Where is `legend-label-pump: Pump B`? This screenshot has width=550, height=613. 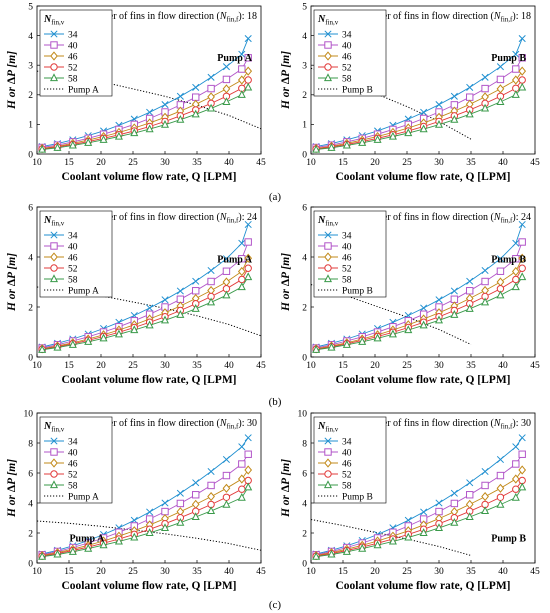
legend-label-pump: Pump B is located at coordinates (357, 90).